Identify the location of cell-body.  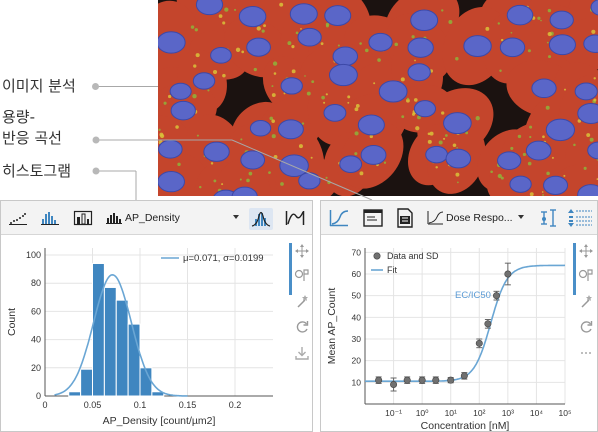
(243, 177).